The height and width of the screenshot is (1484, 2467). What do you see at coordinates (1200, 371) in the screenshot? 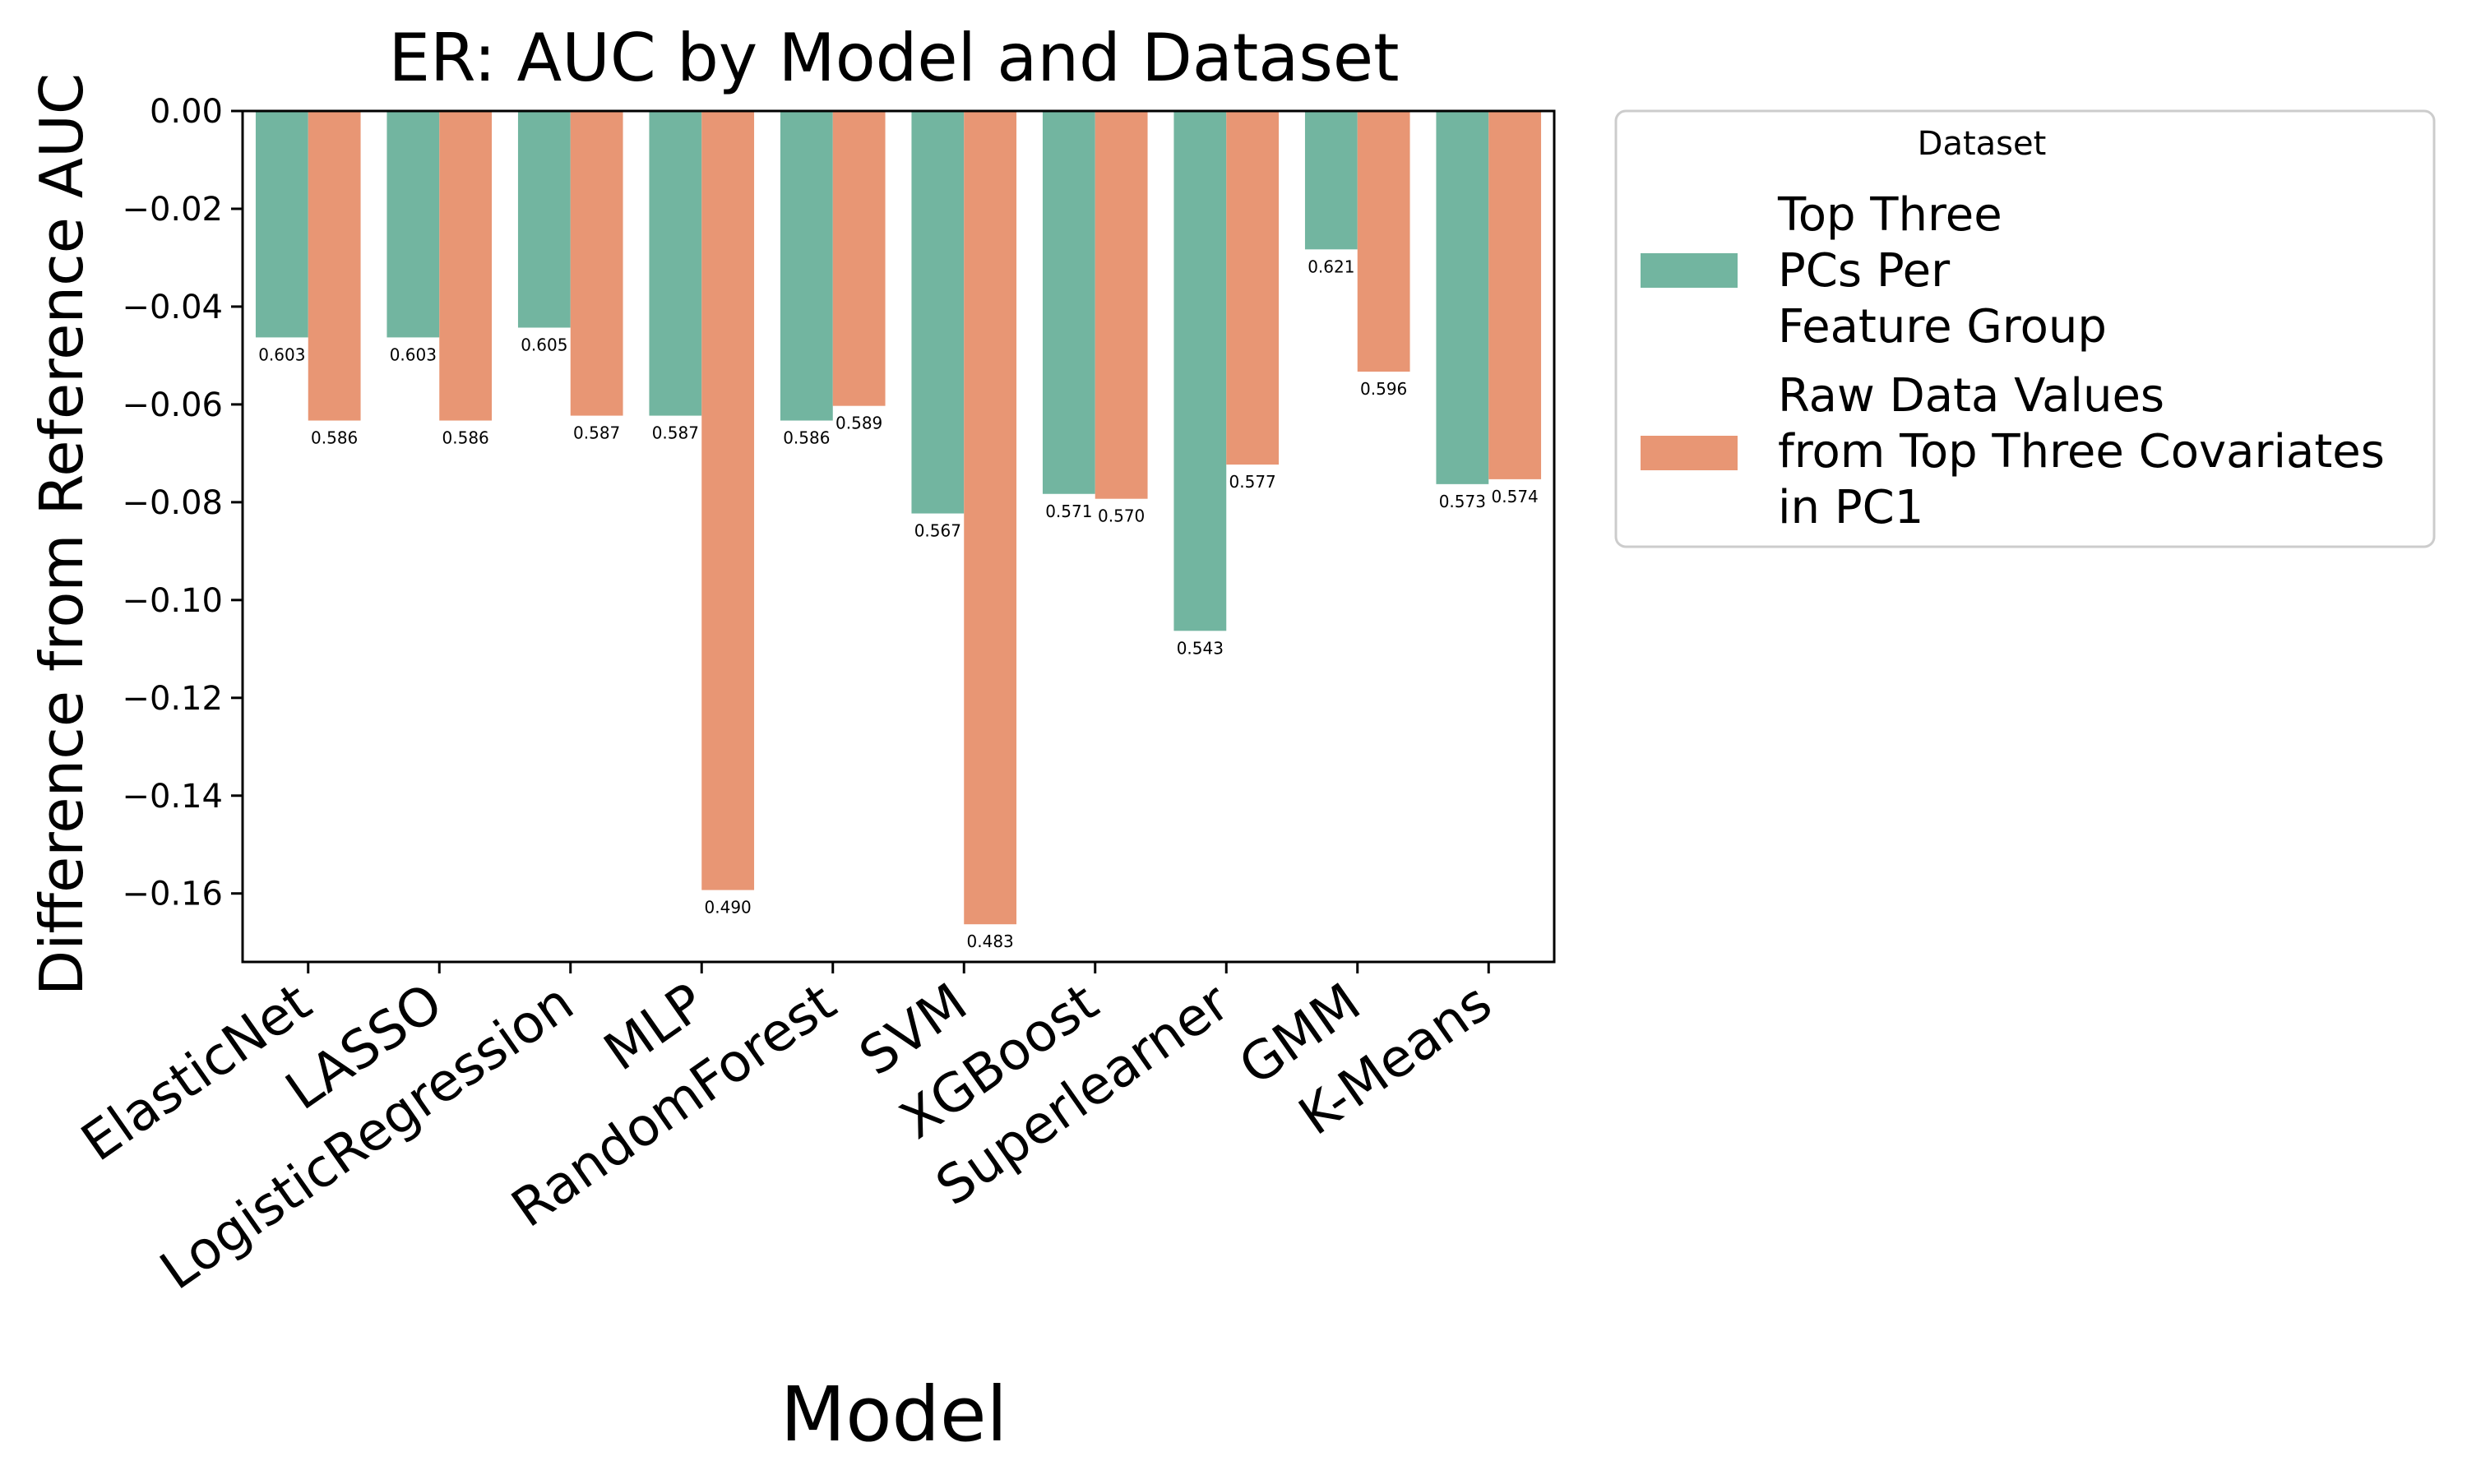
I see `bar-series-1-Superlearner` at bounding box center [1200, 371].